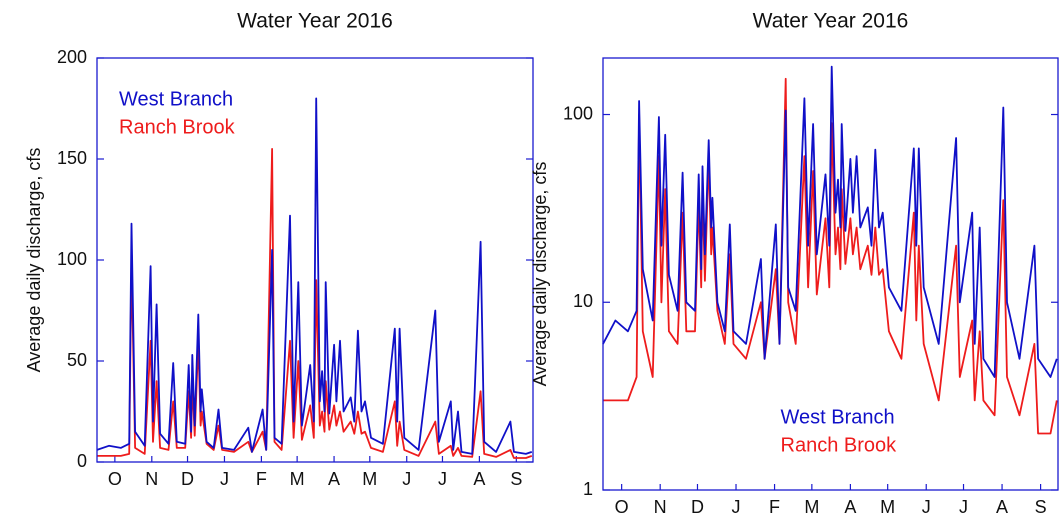 Image resolution: width=1060 pixels, height=525 pixels. I want to click on y-tick-label: 150, so click(72, 158).